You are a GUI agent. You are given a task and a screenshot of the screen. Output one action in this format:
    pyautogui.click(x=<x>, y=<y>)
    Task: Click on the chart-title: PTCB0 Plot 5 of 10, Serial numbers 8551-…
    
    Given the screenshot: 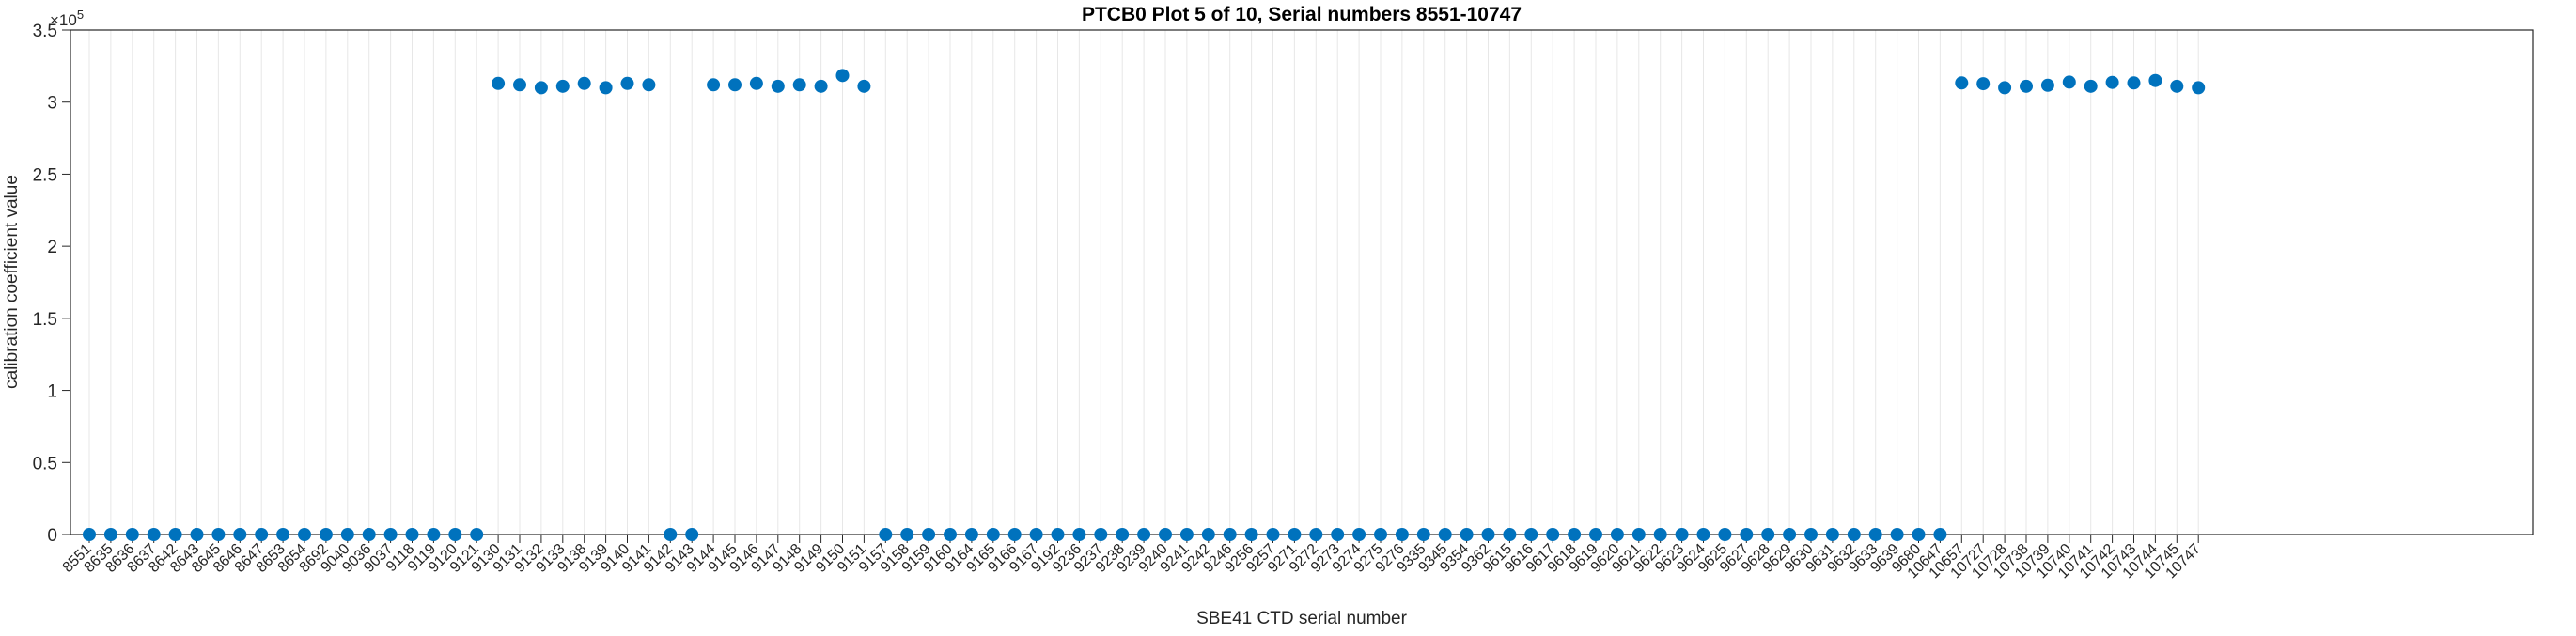 What is the action you would take?
    pyautogui.click(x=1302, y=14)
    